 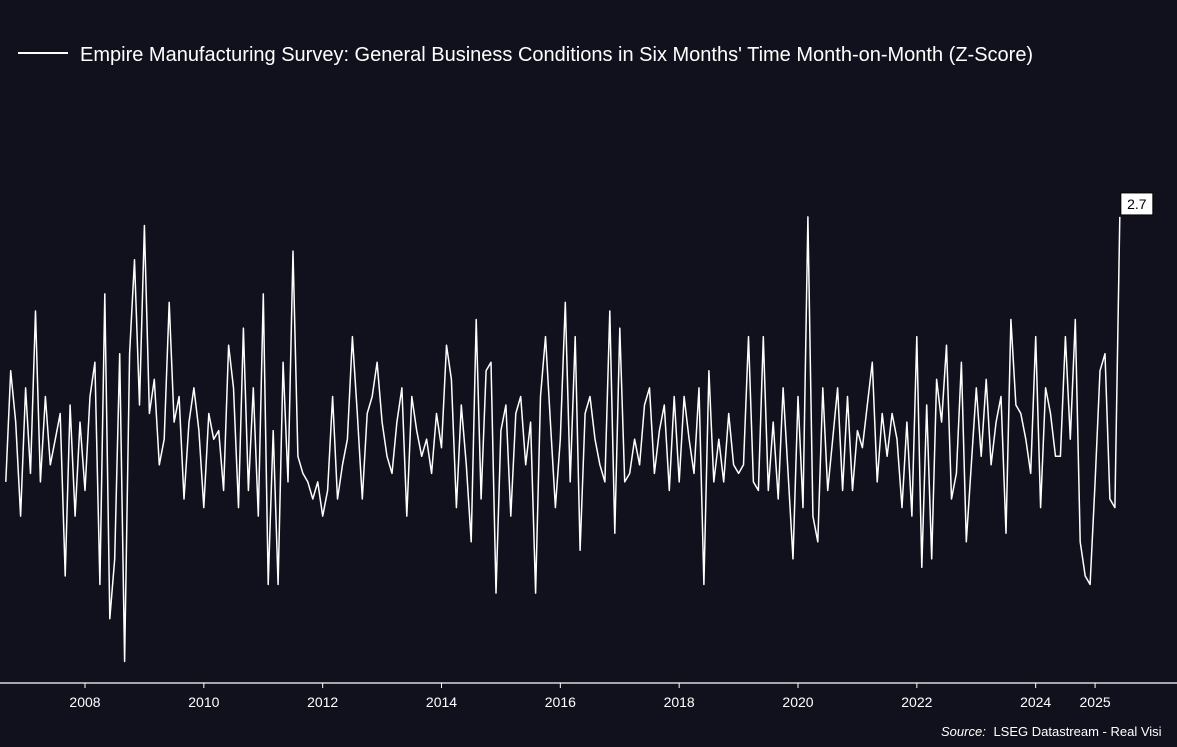 I want to click on last-value-box, so click(x=1137, y=204).